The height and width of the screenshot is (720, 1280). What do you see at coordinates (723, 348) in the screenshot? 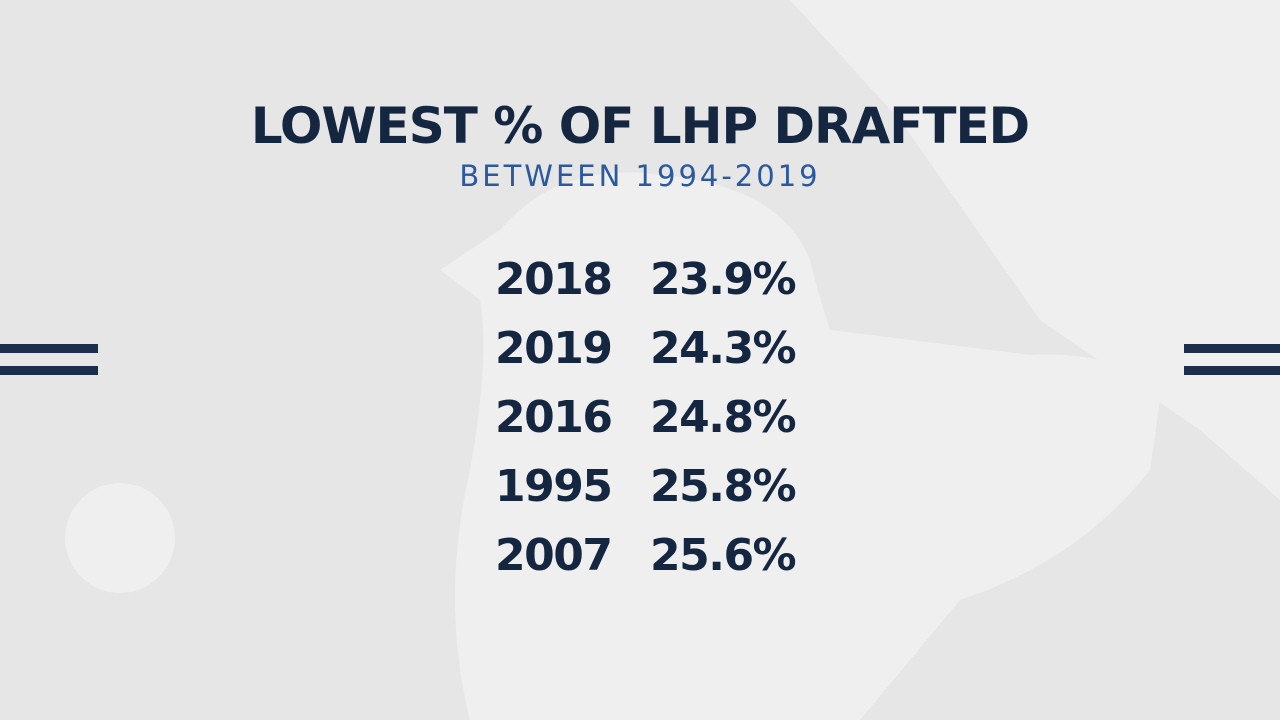
I see `stat-percentage: 24.3%` at bounding box center [723, 348].